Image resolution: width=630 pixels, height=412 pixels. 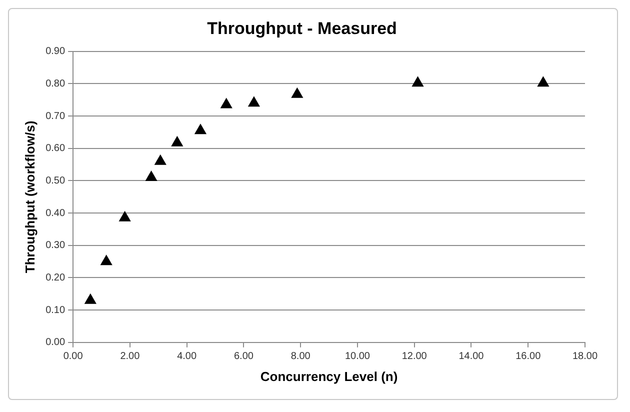 I want to click on x-tick-label: 0.00, so click(x=73, y=356).